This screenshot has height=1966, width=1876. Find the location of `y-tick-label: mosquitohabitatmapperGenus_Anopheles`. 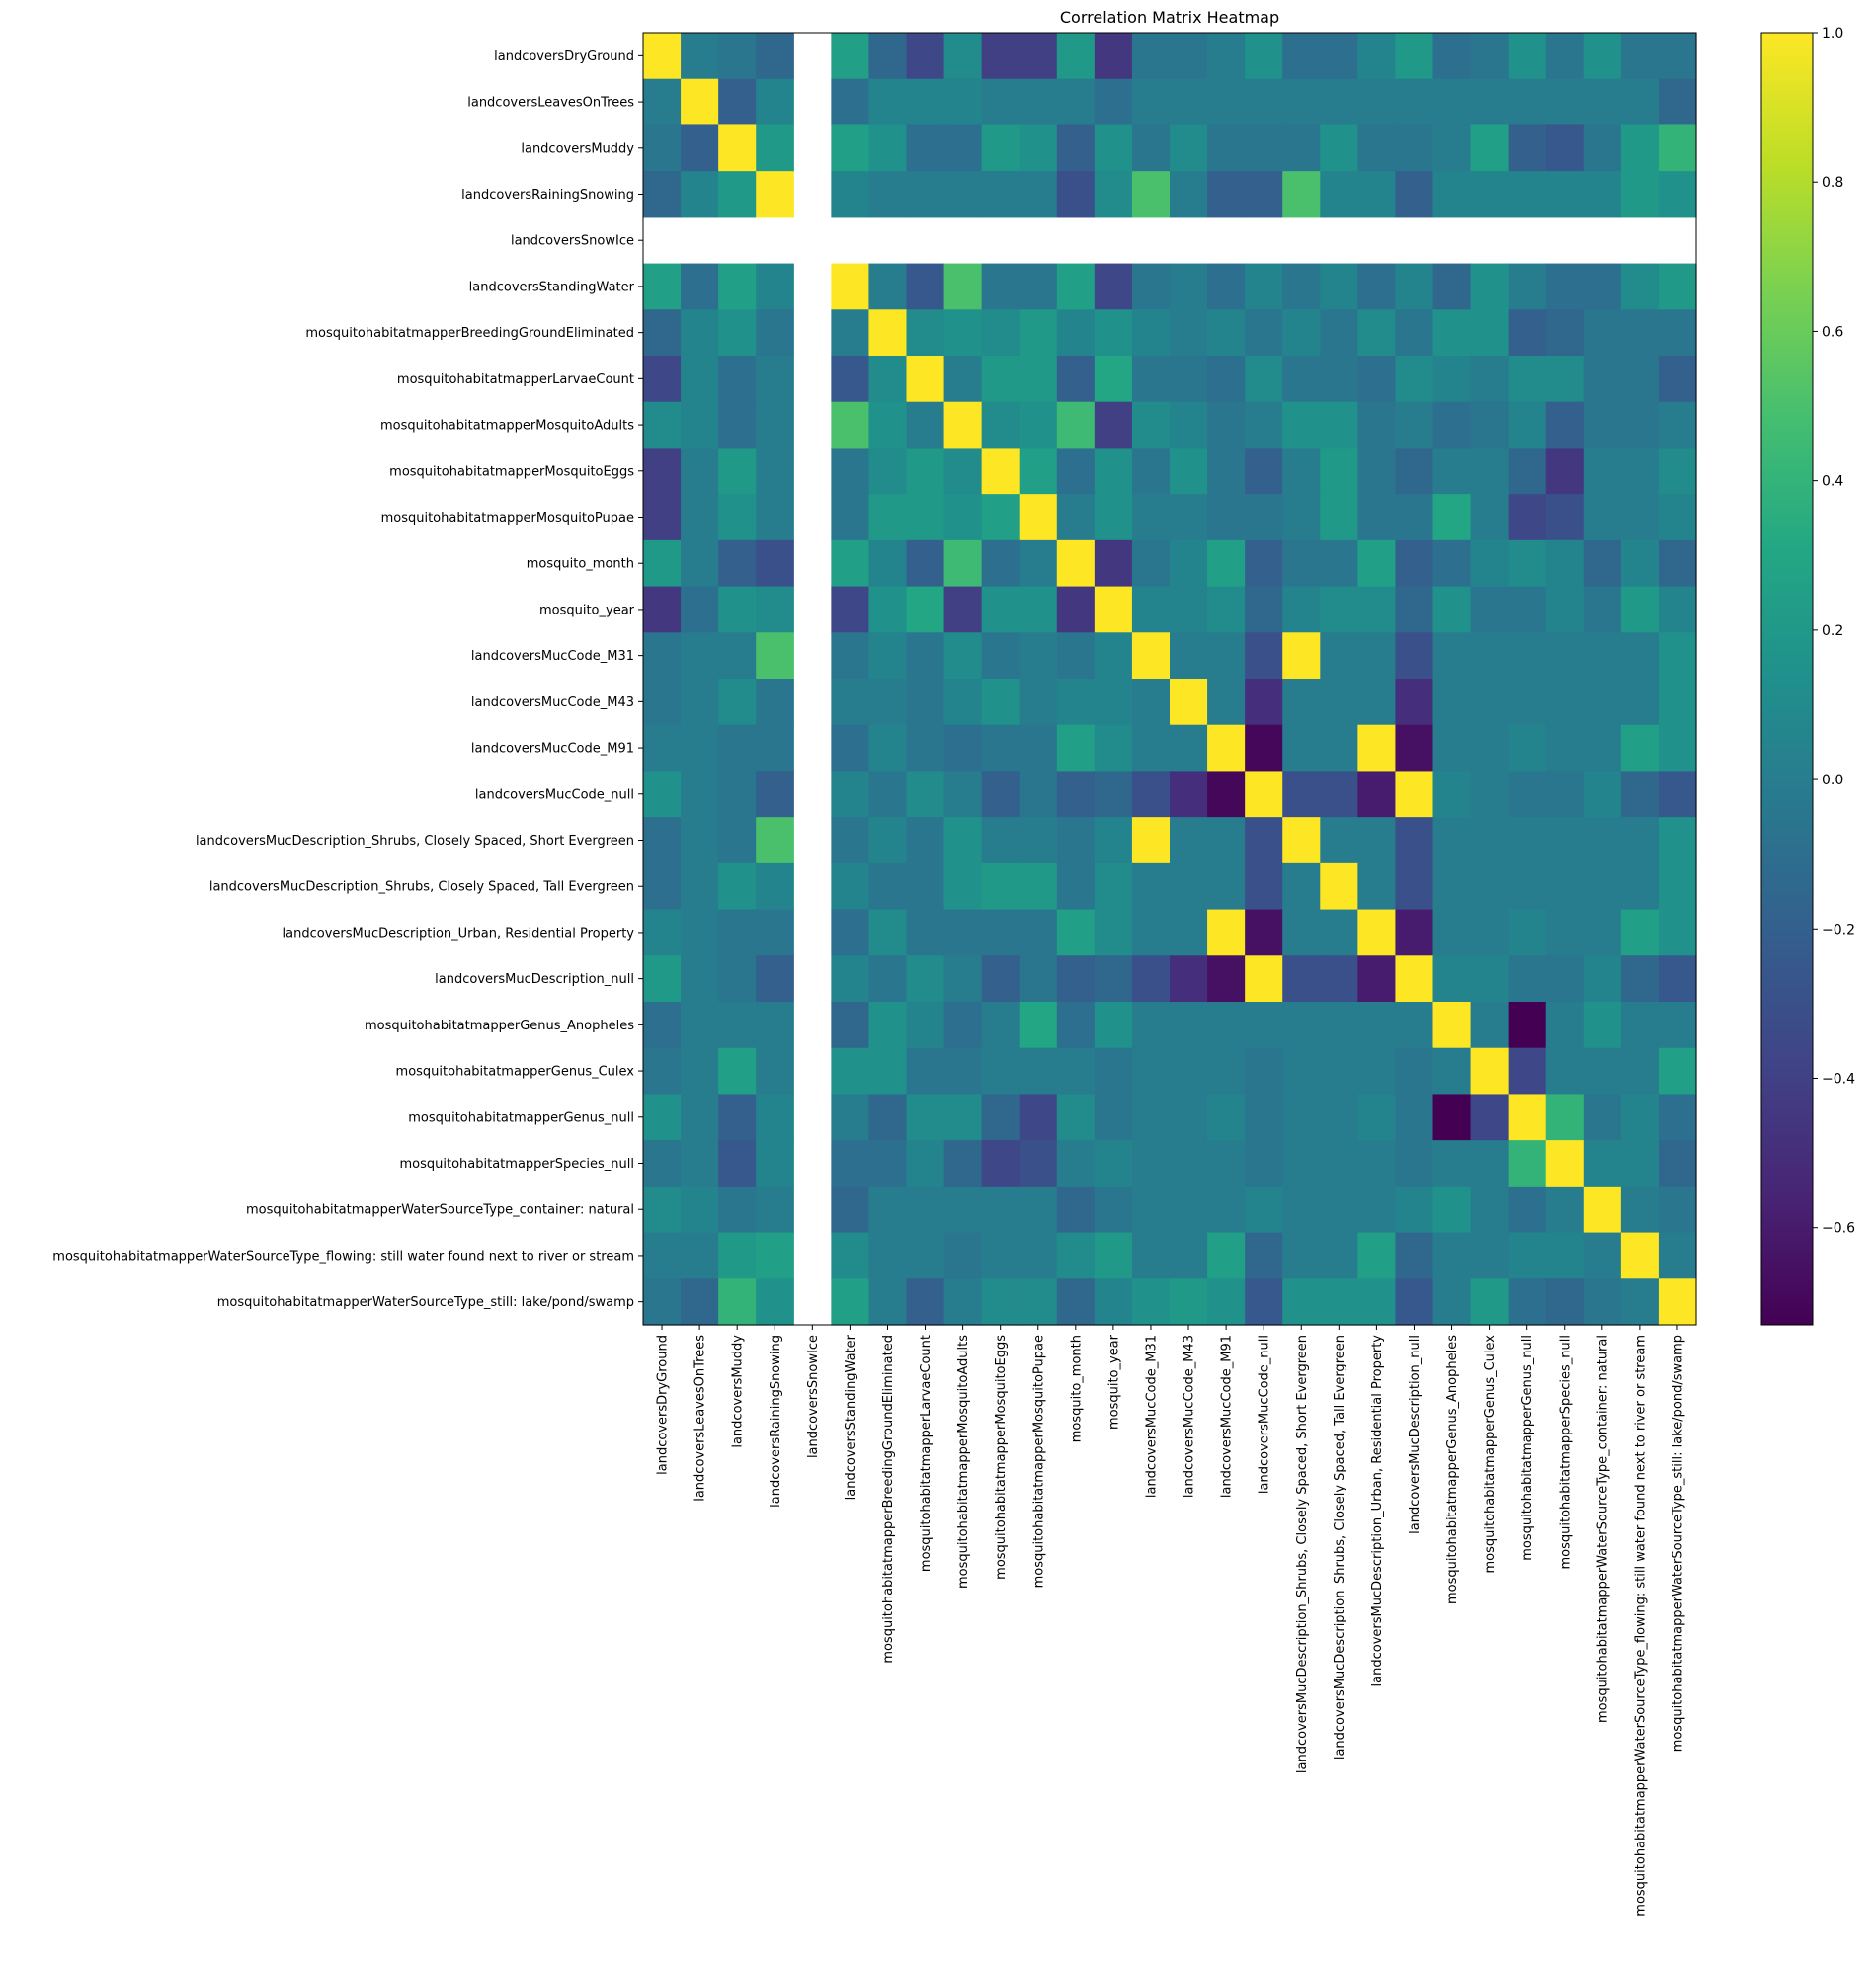

y-tick-label: mosquitohabitatmapperGenus_Anopheles is located at coordinates (500, 1026).